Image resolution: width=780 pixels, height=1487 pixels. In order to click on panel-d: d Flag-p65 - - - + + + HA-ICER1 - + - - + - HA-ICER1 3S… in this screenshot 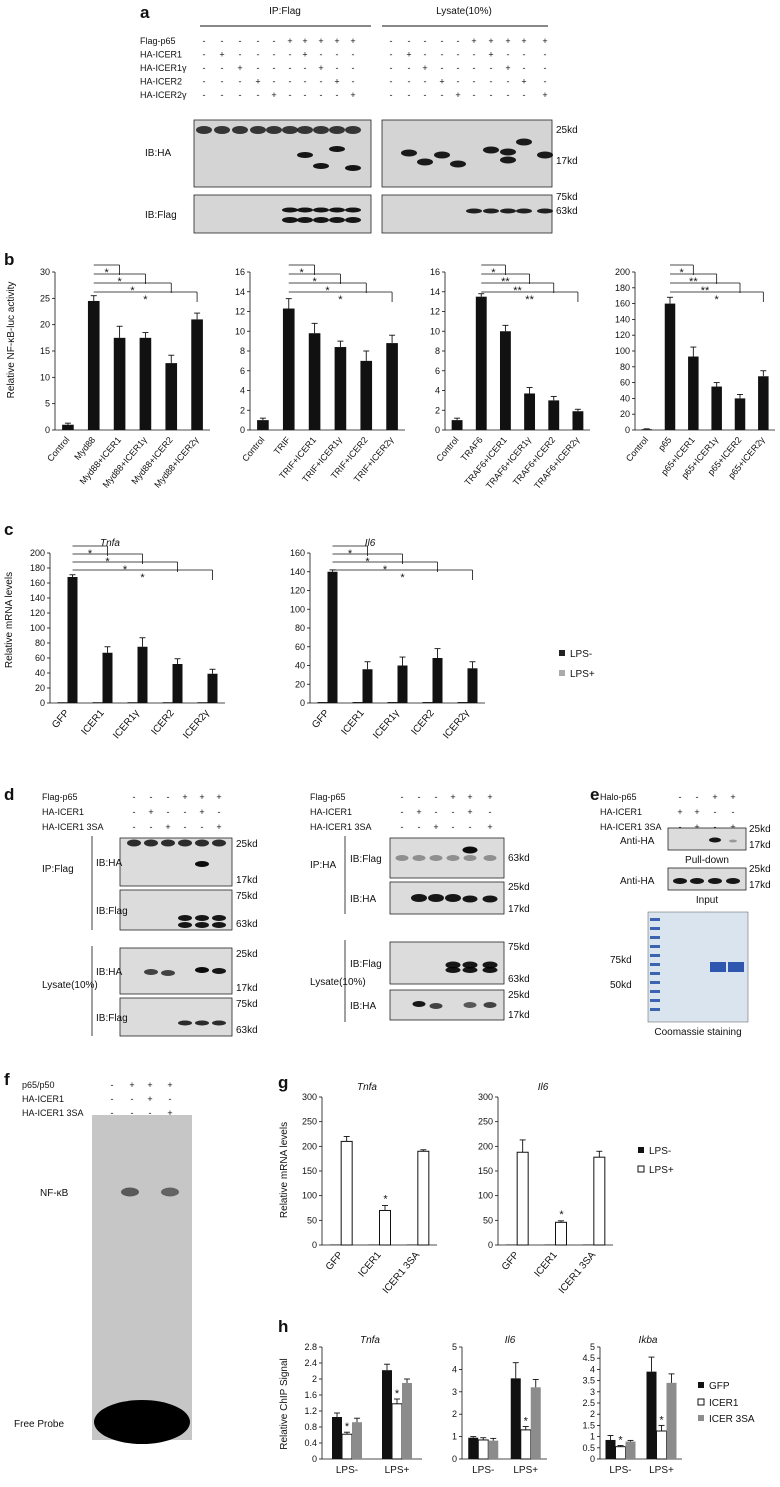, I will do `click(267, 911)`.